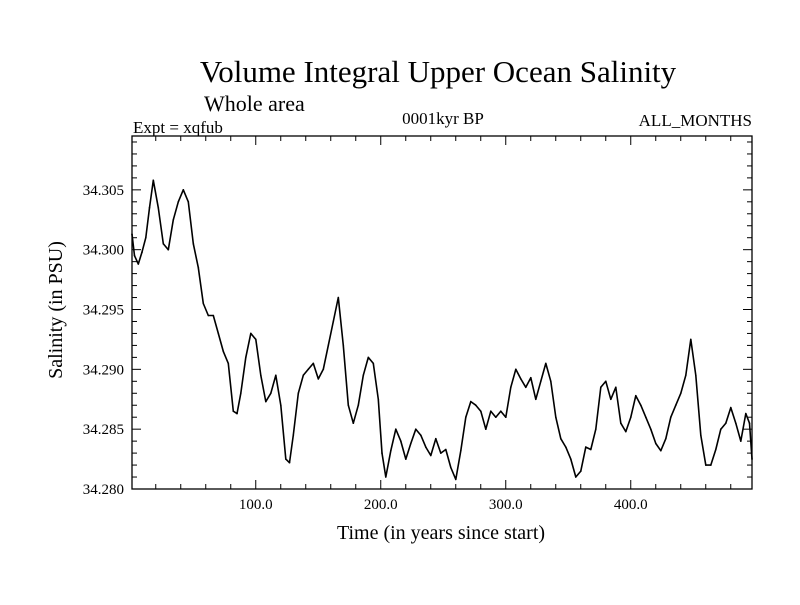  Describe the element at coordinates (56, 310) in the screenshot. I see `y-axis-label: Salinity (in PSU)` at that location.